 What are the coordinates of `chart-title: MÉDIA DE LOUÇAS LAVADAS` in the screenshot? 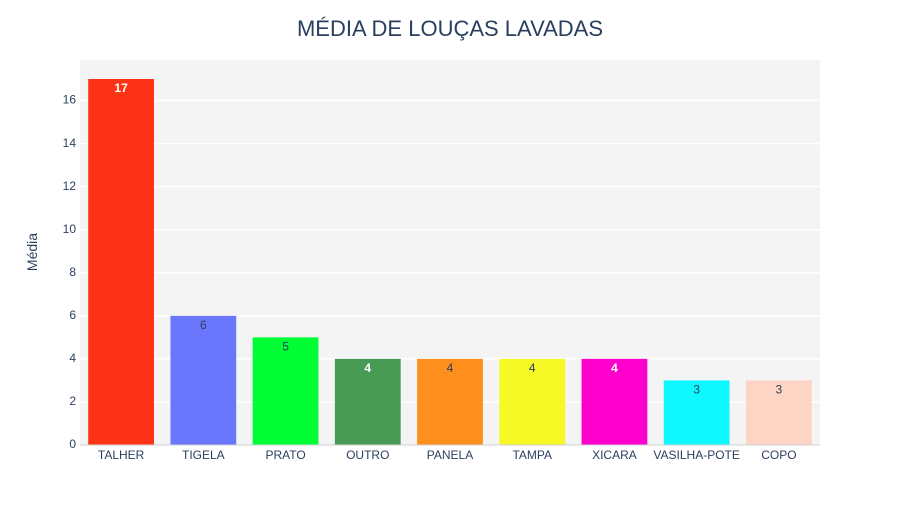 It's located at (450, 28).